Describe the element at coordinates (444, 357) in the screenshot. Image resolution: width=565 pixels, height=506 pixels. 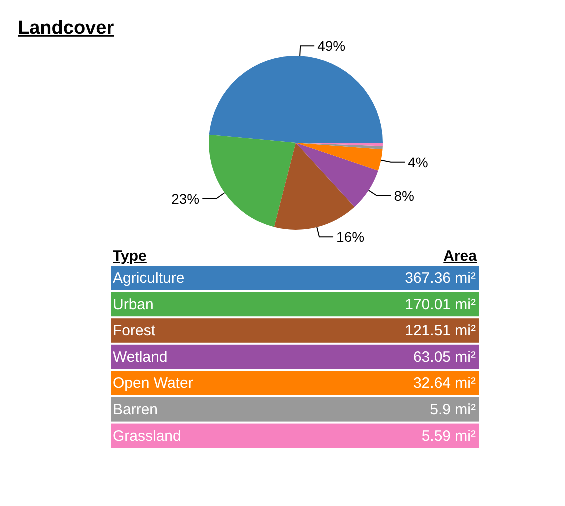
I see `data-label: 63.05 mi²` at that location.